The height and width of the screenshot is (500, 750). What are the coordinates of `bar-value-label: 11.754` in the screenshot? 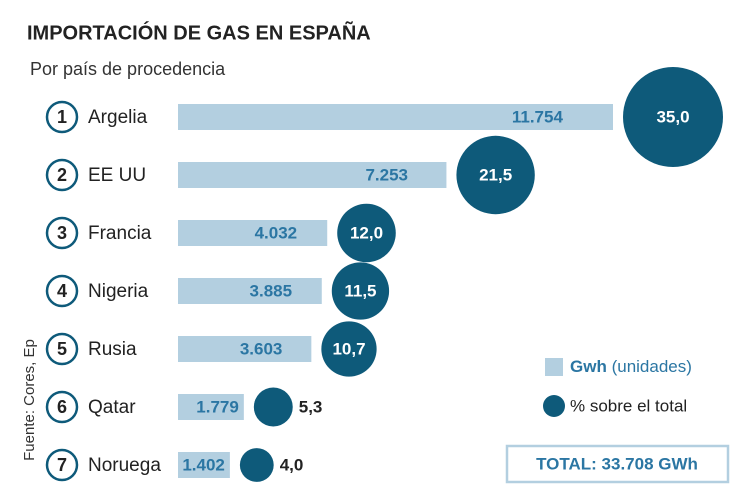 It's located at (538, 116).